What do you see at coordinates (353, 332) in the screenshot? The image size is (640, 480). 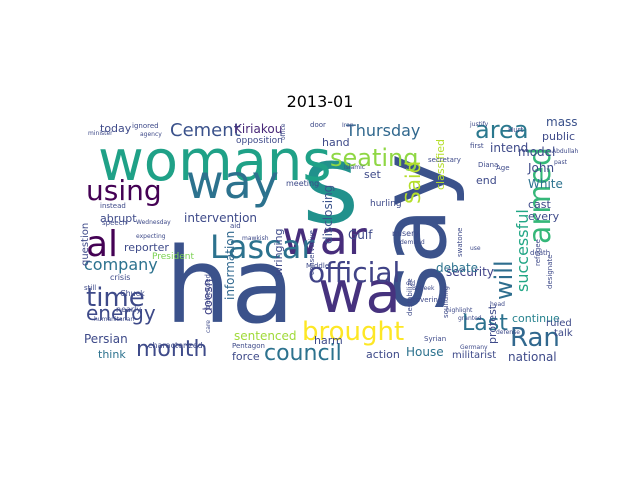 I see `cloud-word: brought` at bounding box center [353, 332].